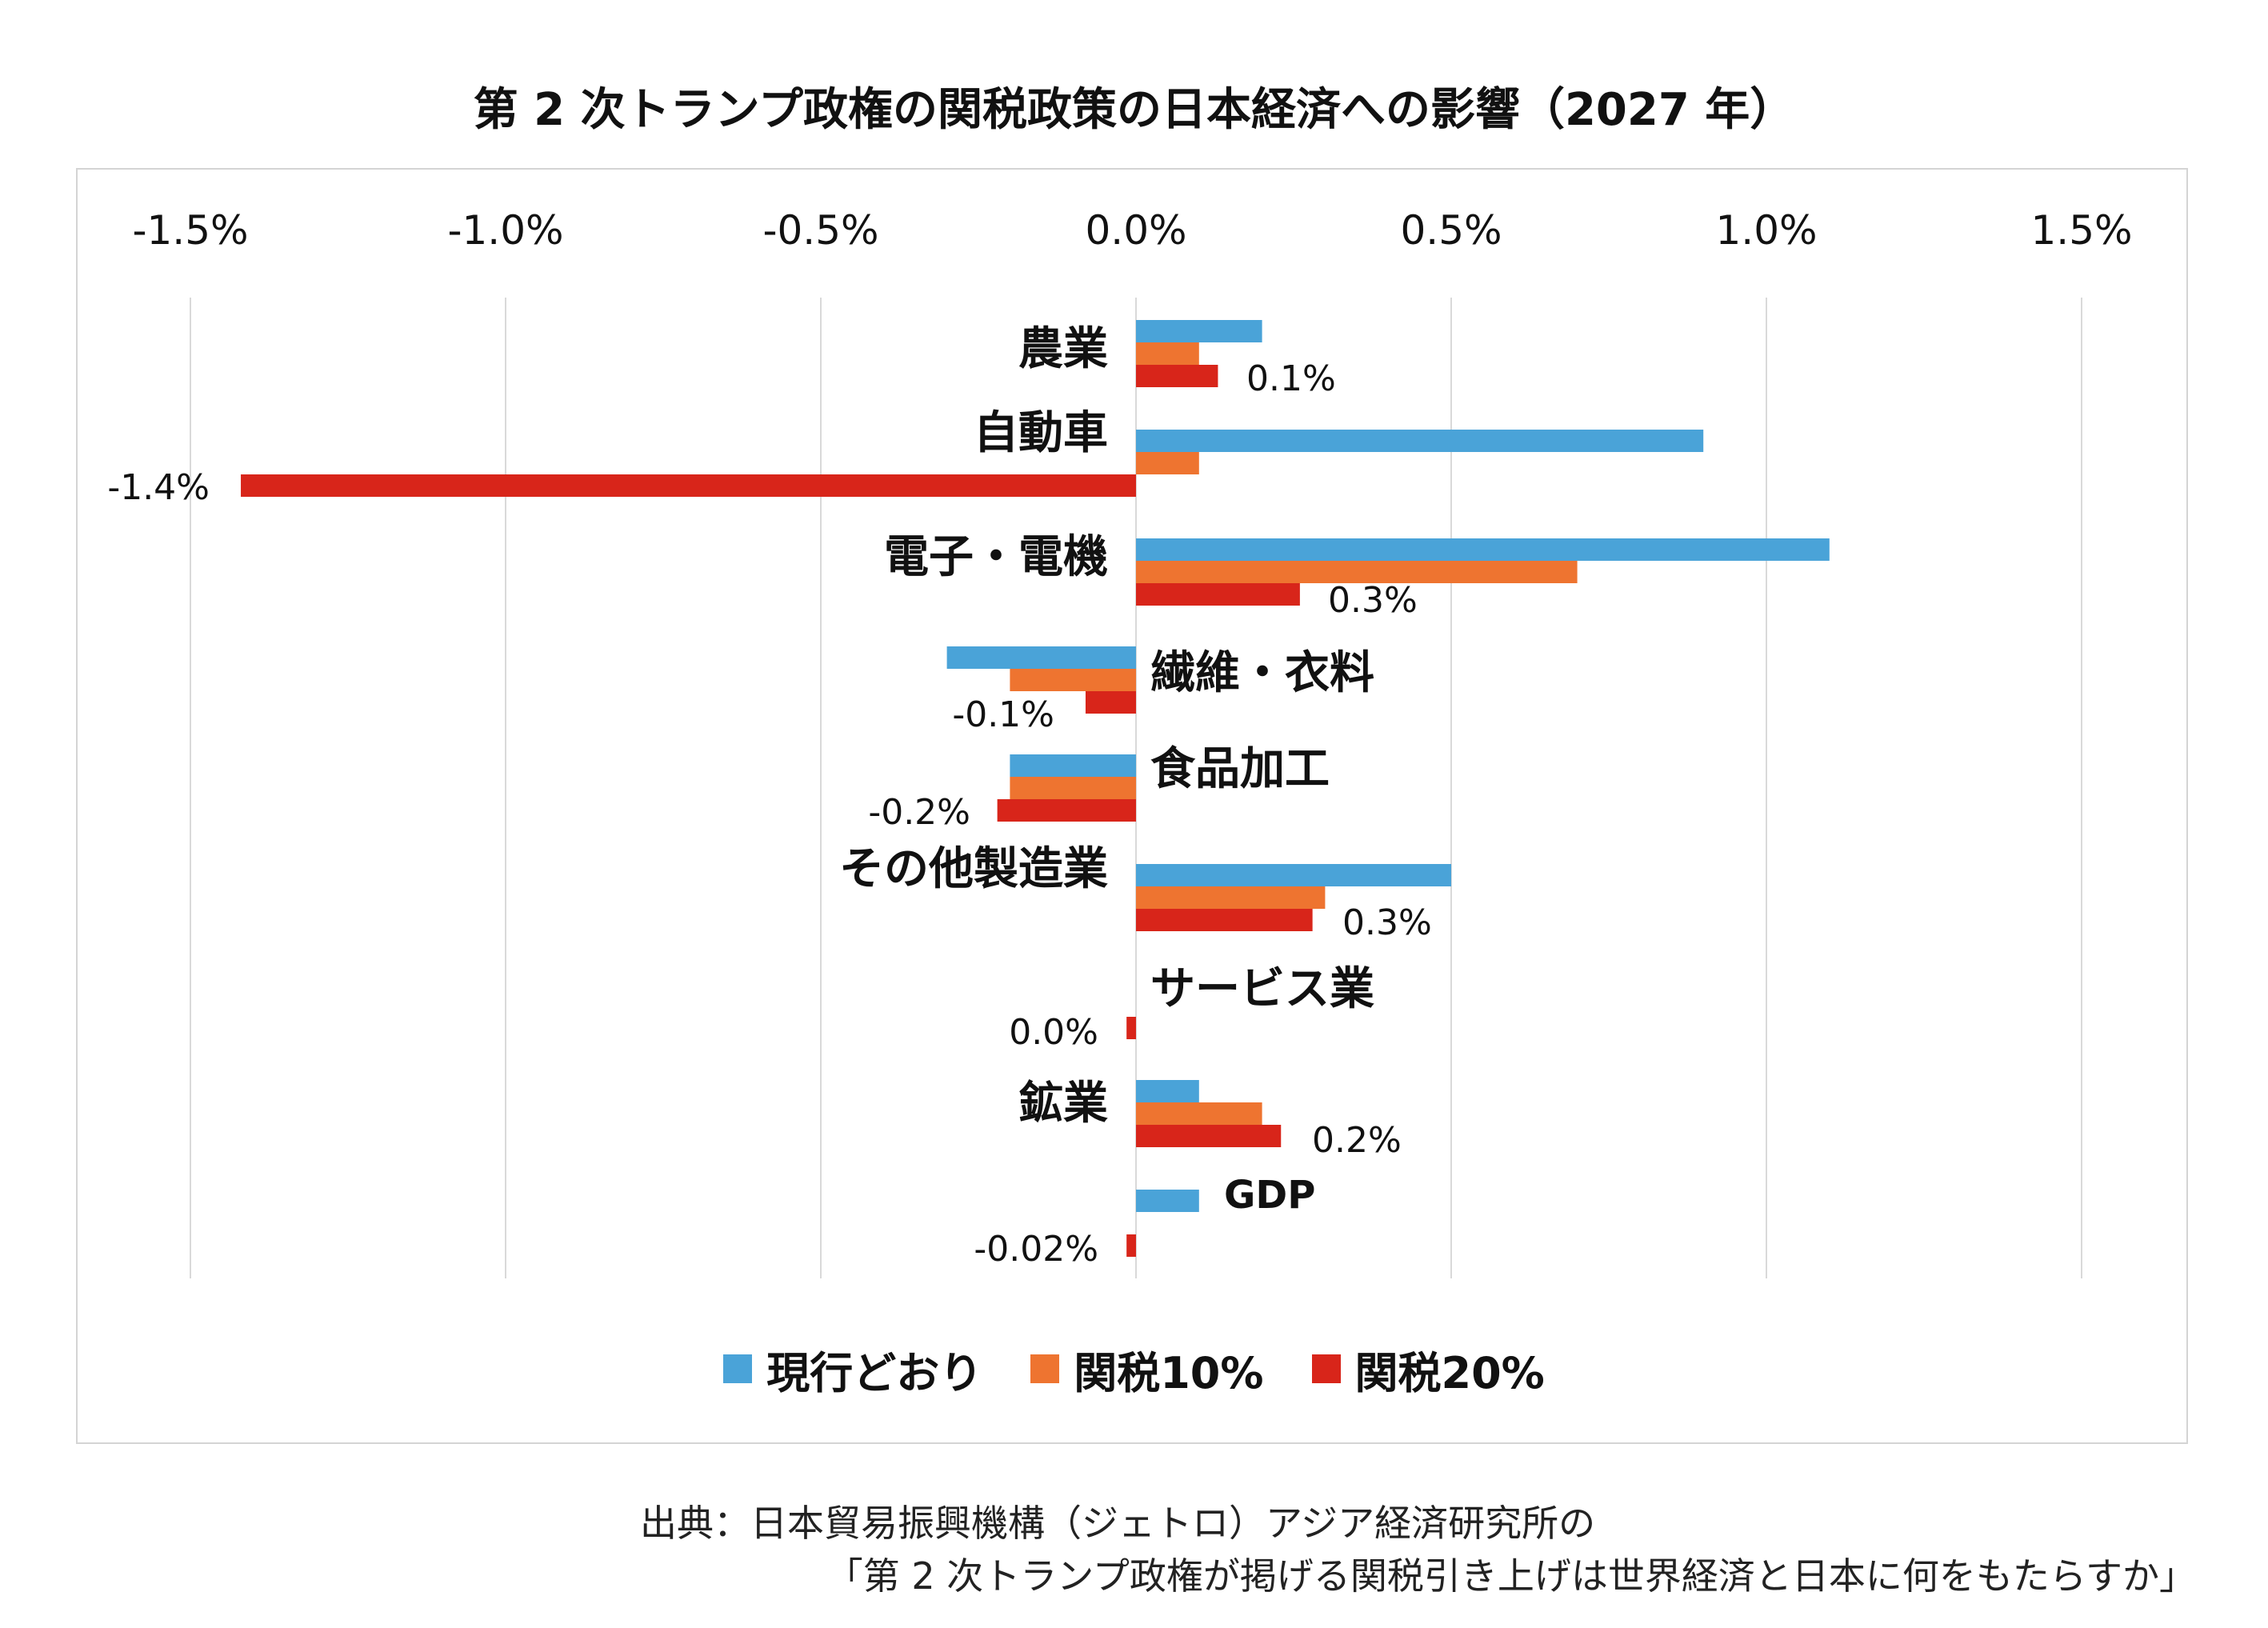  I want to click on category-label: GDP, so click(1269, 1195).